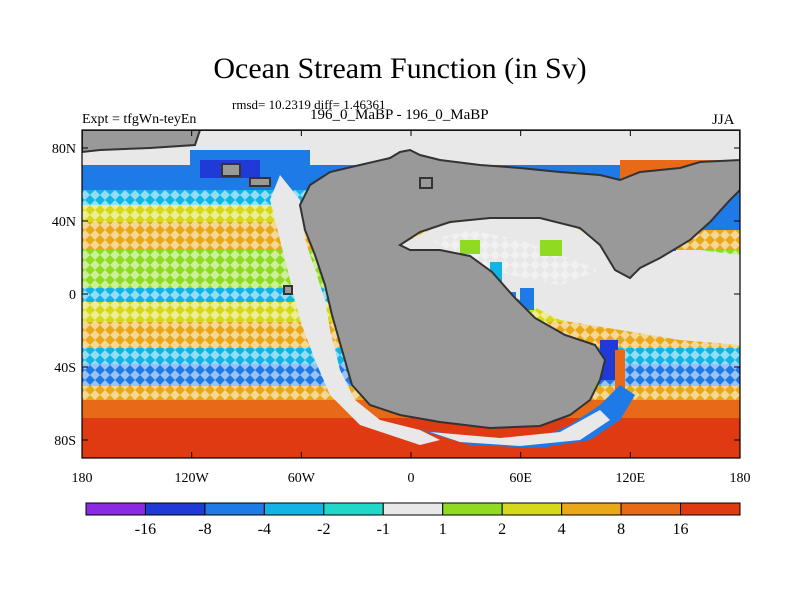 This screenshot has width=800, height=600. I want to click on colorbar: -16 -8 -4 -2 -1 1 2 4 8 16, so click(413, 520).